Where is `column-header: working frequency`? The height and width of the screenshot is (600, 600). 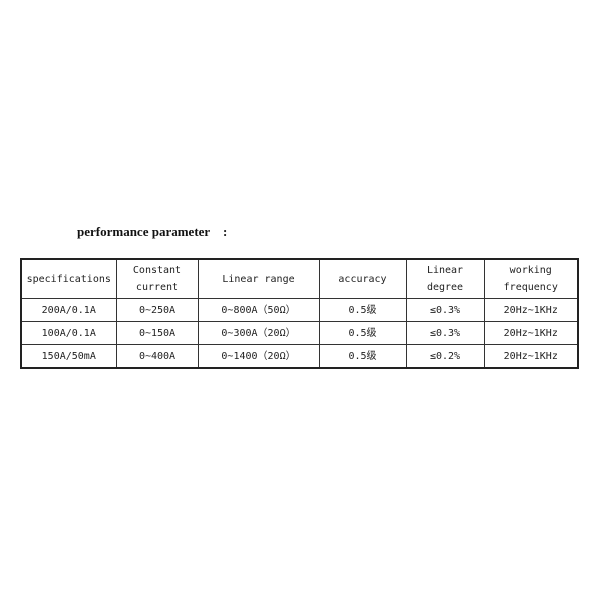 column-header: working frequency is located at coordinates (531, 278).